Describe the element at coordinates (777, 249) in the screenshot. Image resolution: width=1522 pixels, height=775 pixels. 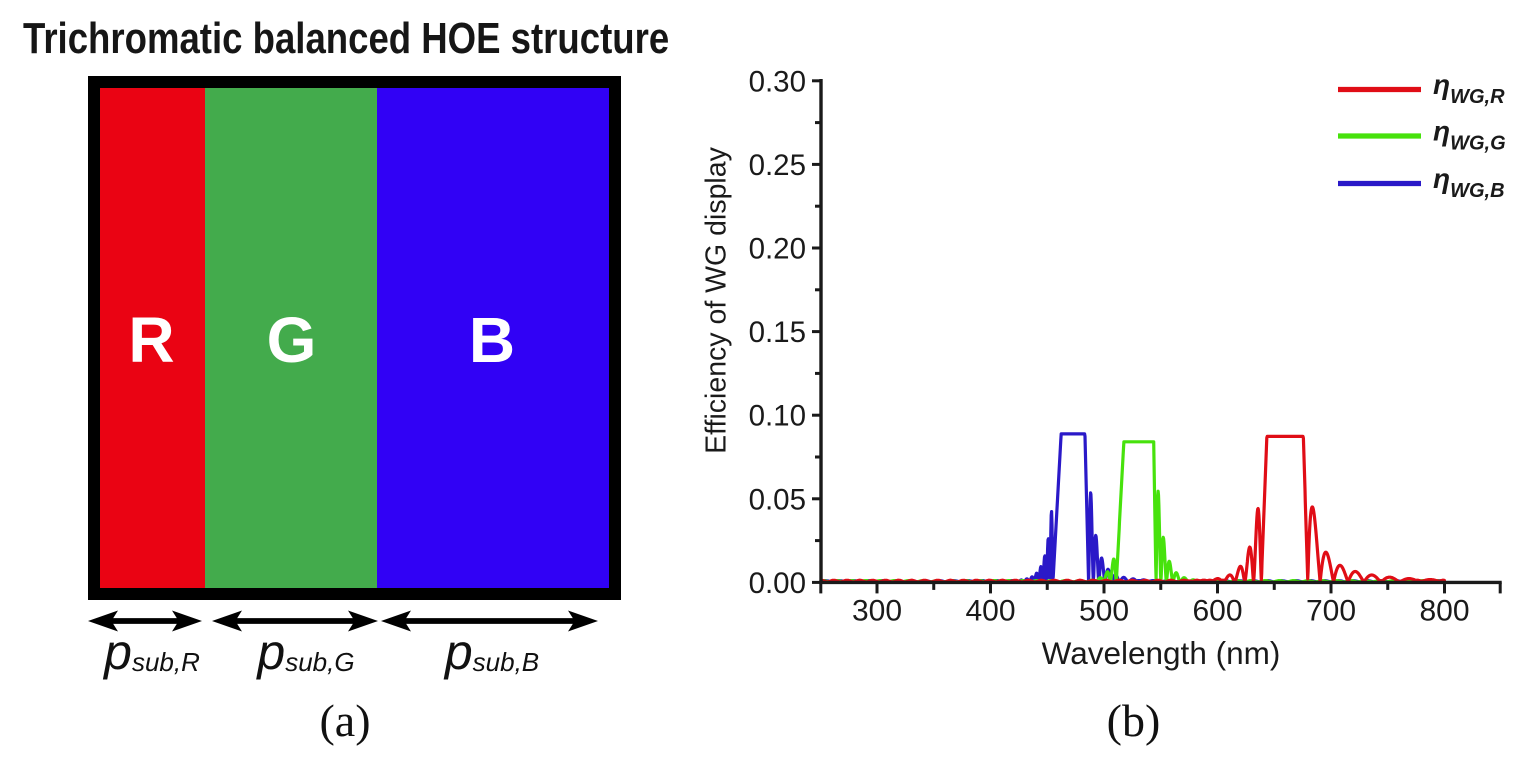
I see `svg-text: 0.20` at that location.